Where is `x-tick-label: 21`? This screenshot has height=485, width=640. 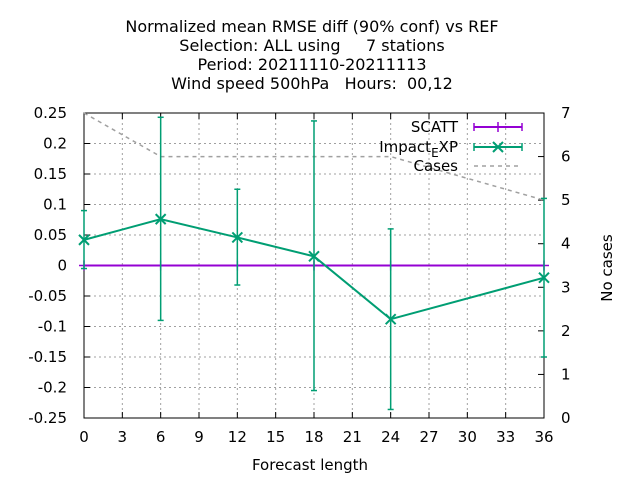 x-tick-label: 21 is located at coordinates (352, 437).